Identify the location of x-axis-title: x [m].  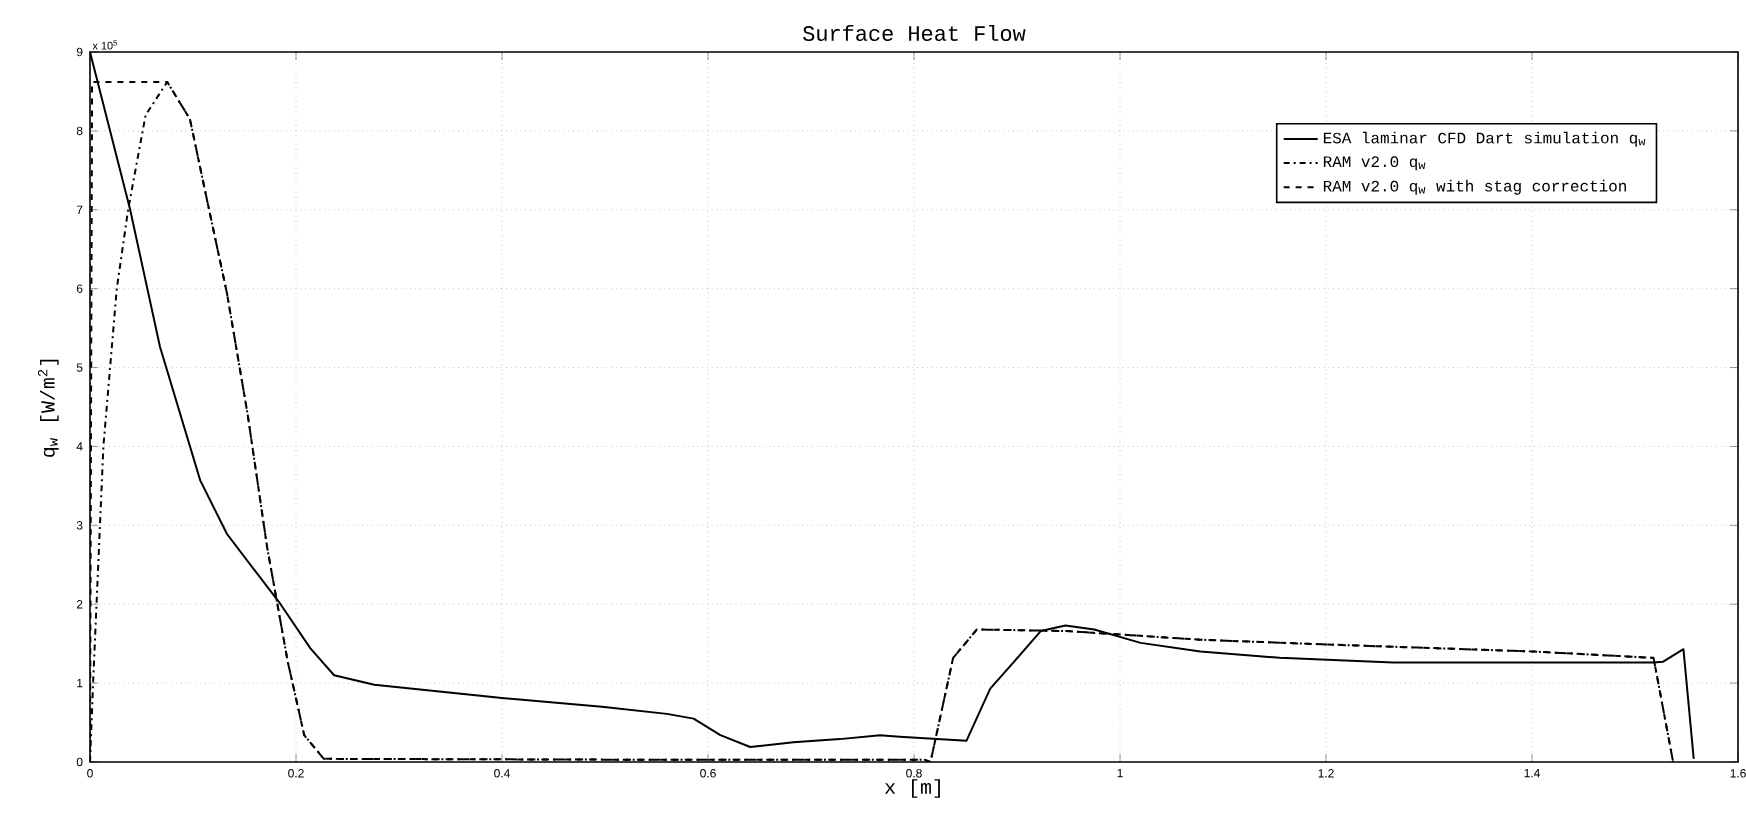
(912, 788).